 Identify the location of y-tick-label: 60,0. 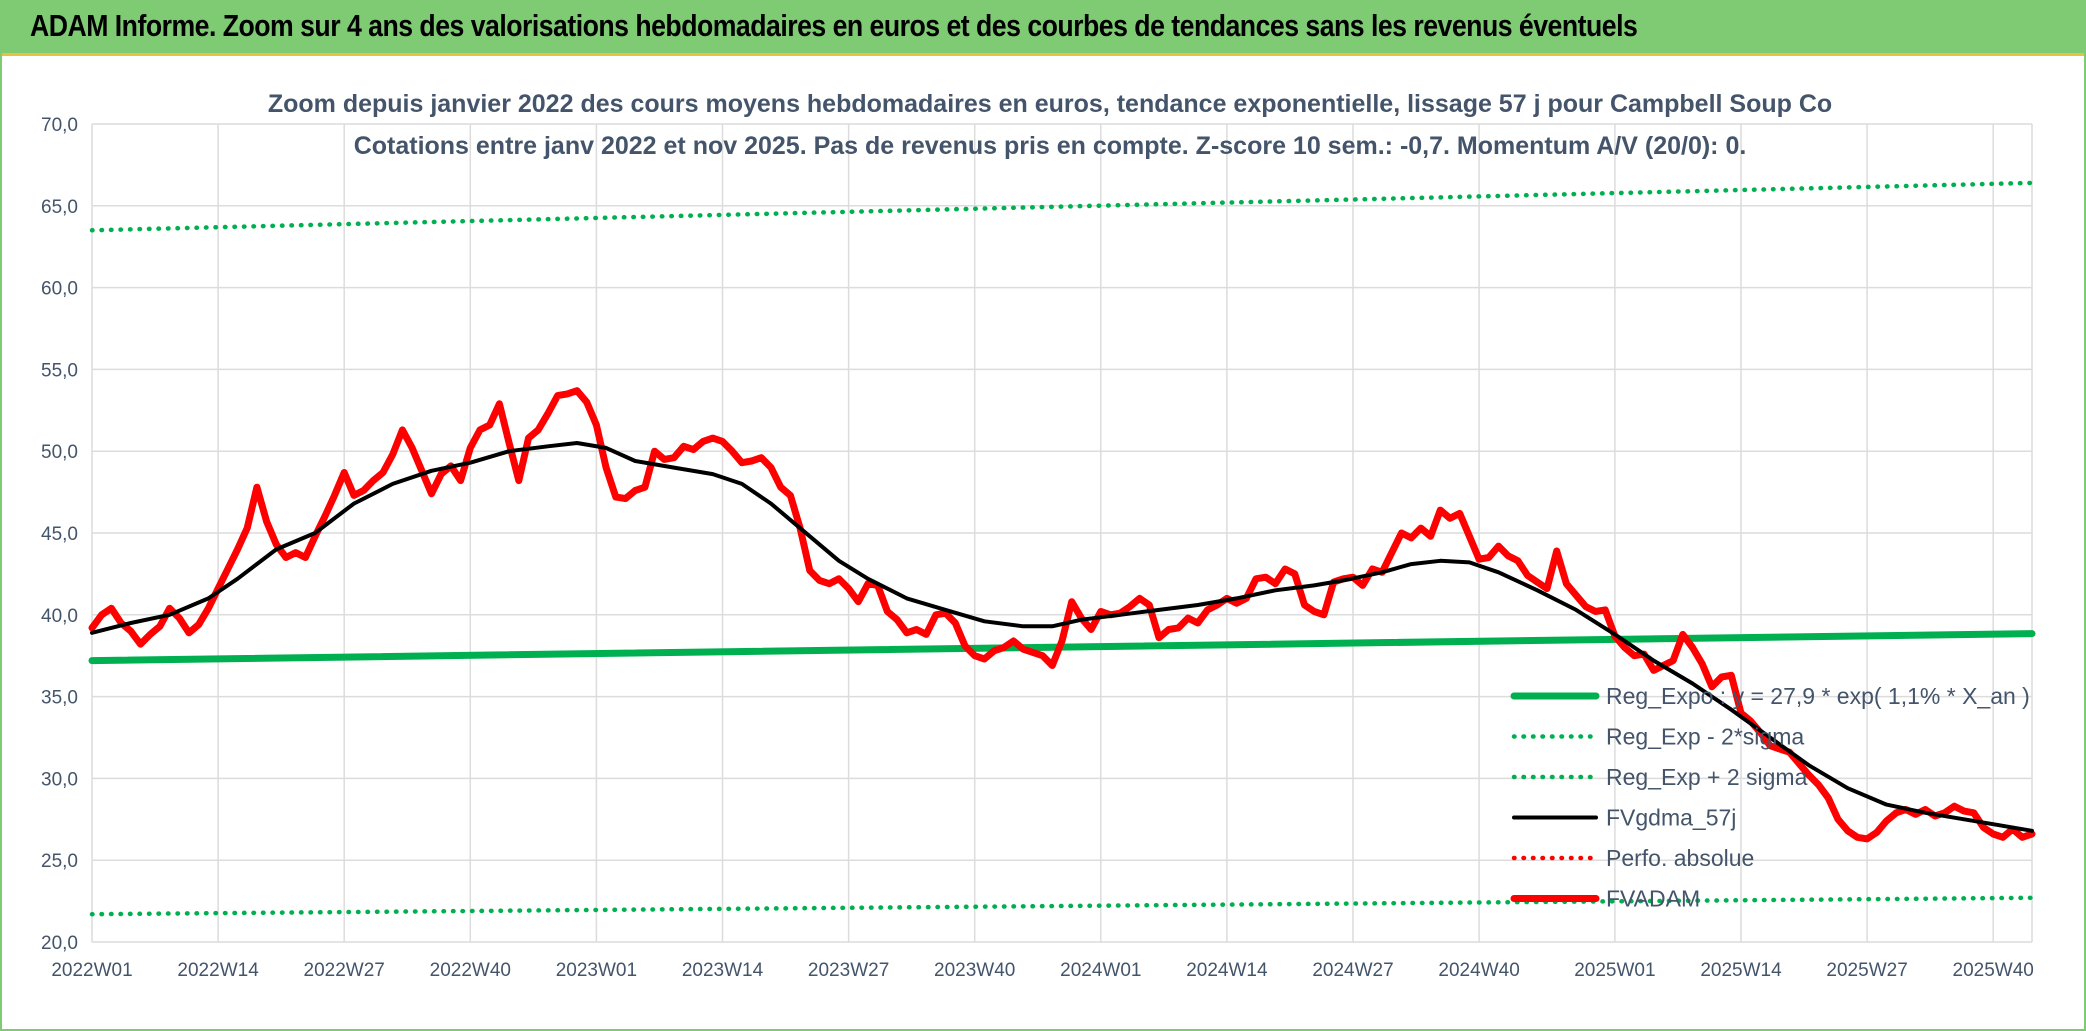
(59, 289).